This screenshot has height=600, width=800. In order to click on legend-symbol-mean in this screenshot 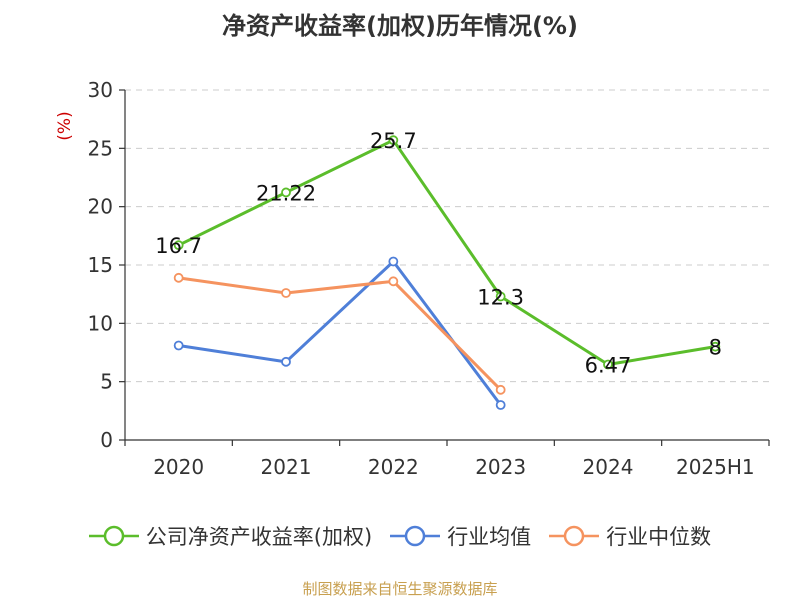, I will do `click(415, 536)`.